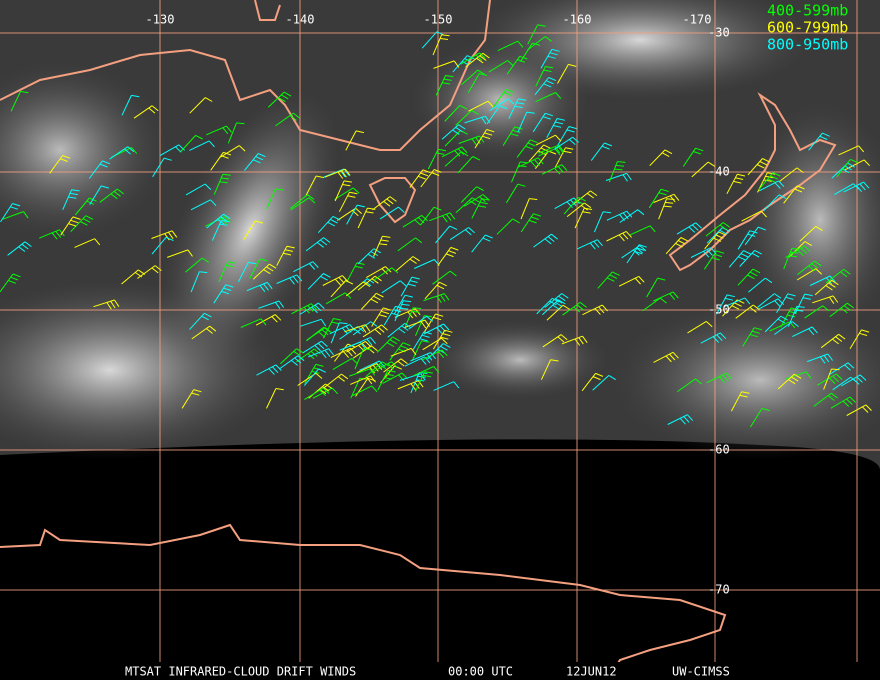  What do you see at coordinates (807, 11) in the screenshot?
I see `legend-entry: 400-599mb` at bounding box center [807, 11].